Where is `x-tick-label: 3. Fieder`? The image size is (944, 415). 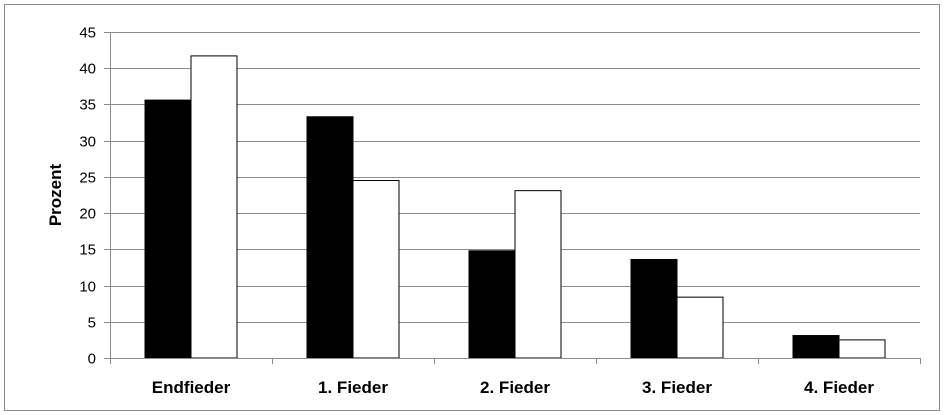
x-tick-label: 3. Fieder is located at coordinates (677, 387).